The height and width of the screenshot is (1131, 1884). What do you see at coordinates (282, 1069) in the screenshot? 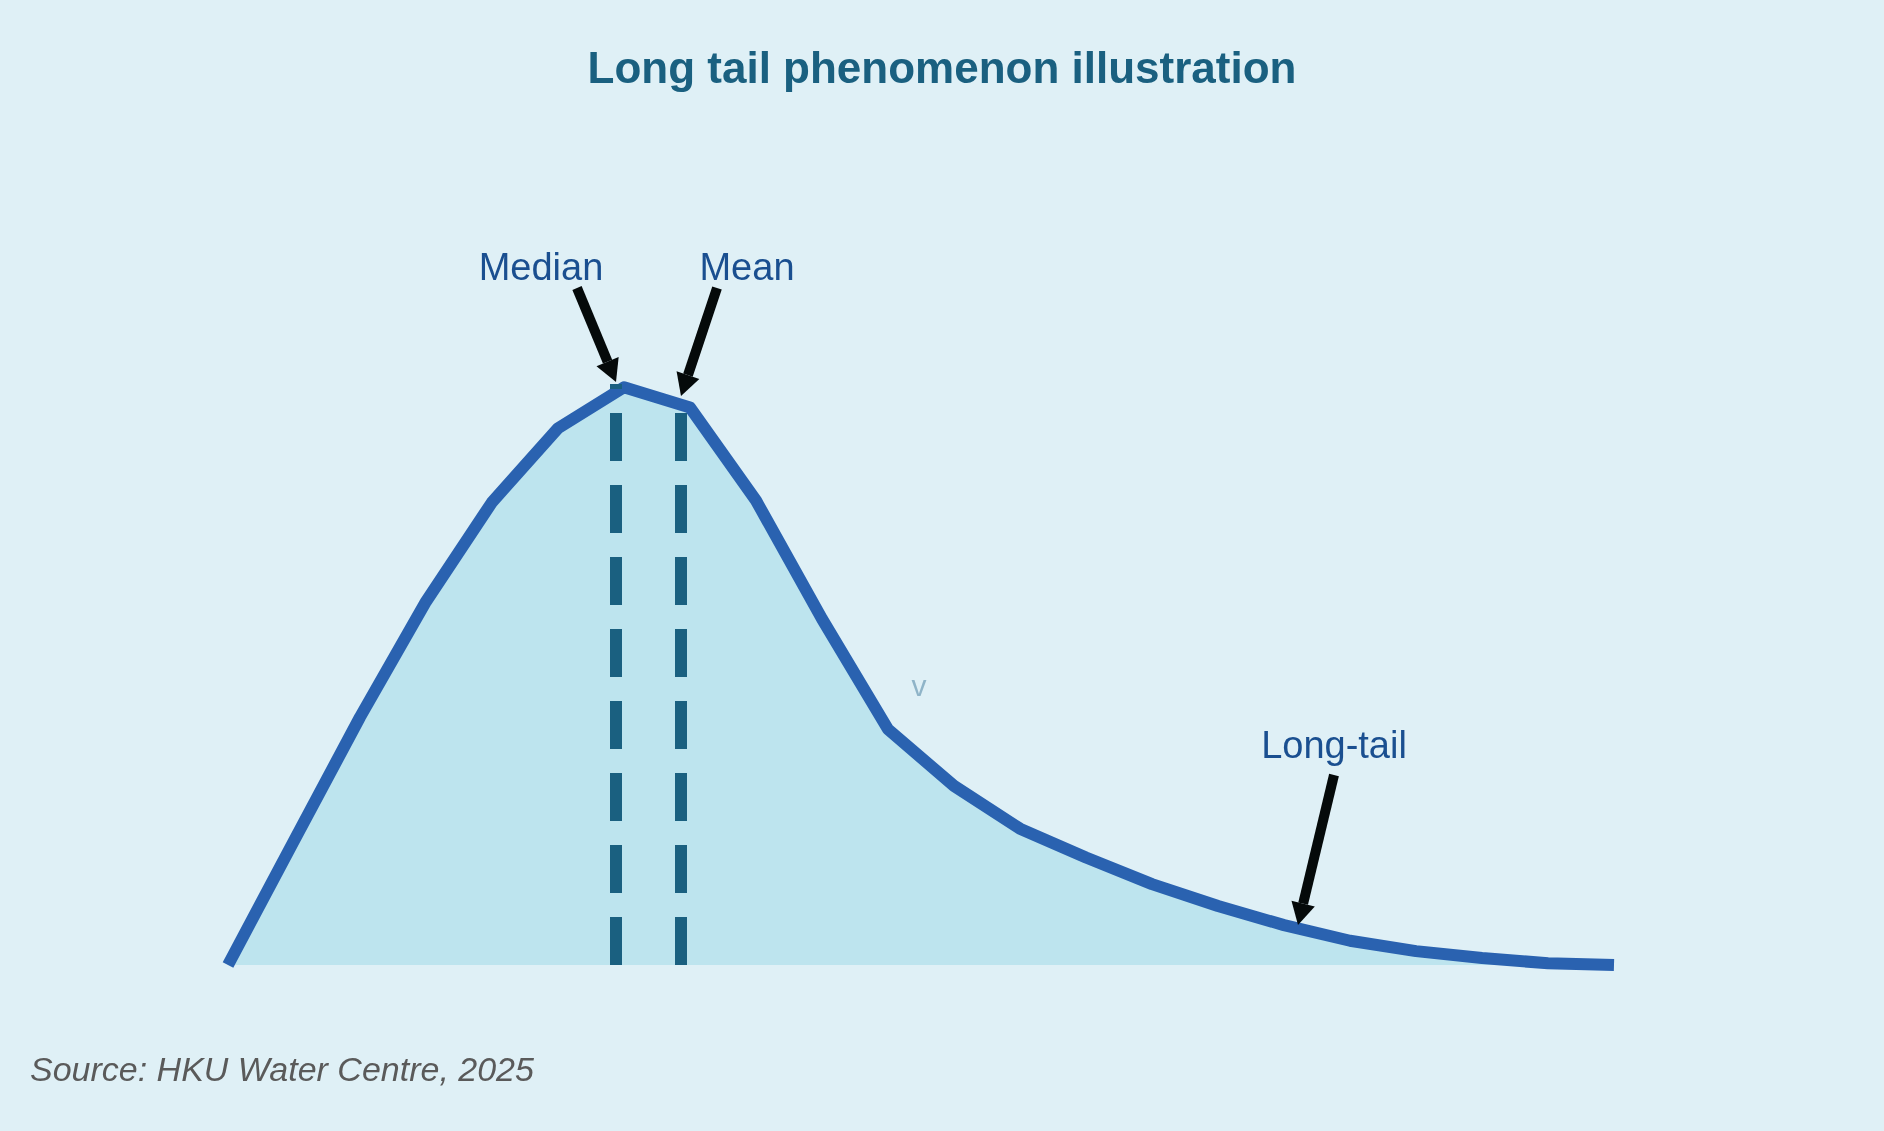
I see `source-note: Source: HKU Water Centre, 2025` at bounding box center [282, 1069].